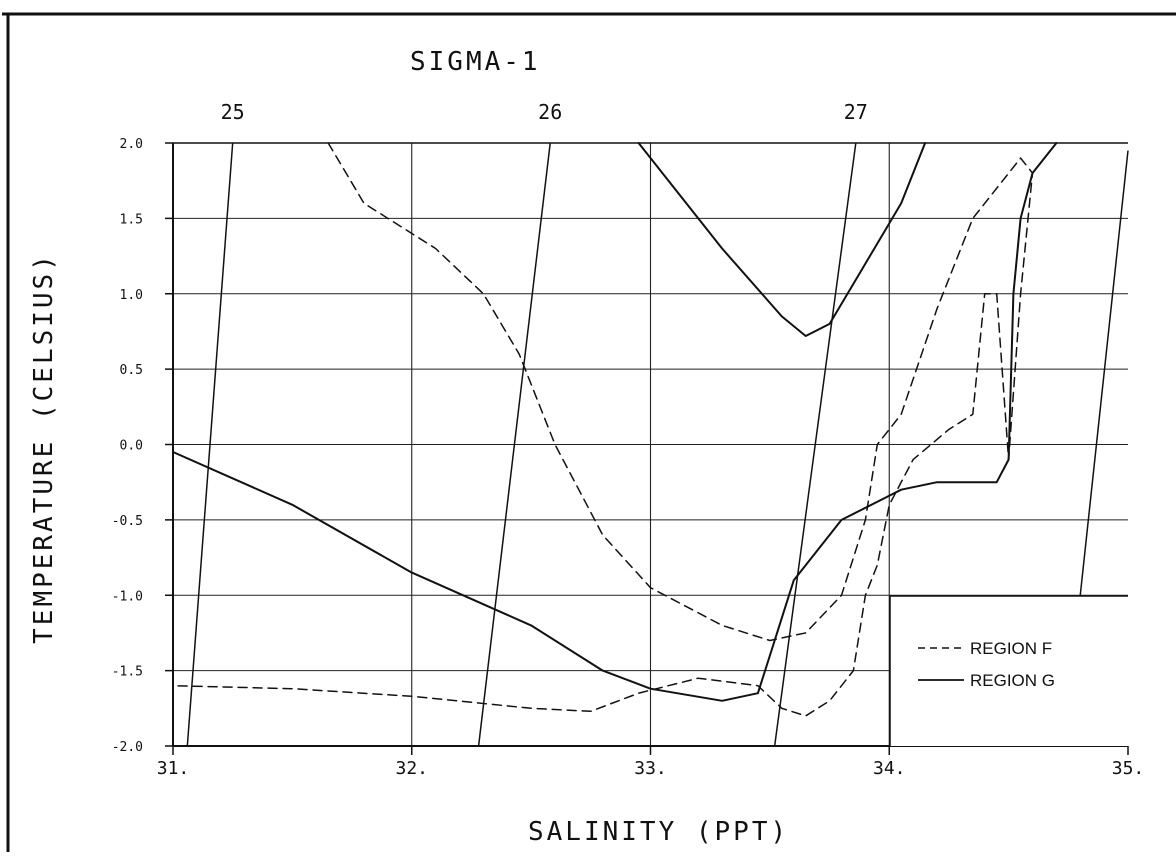 The width and height of the screenshot is (1176, 857). I want to click on series-region-g-line, so click(782, 239).